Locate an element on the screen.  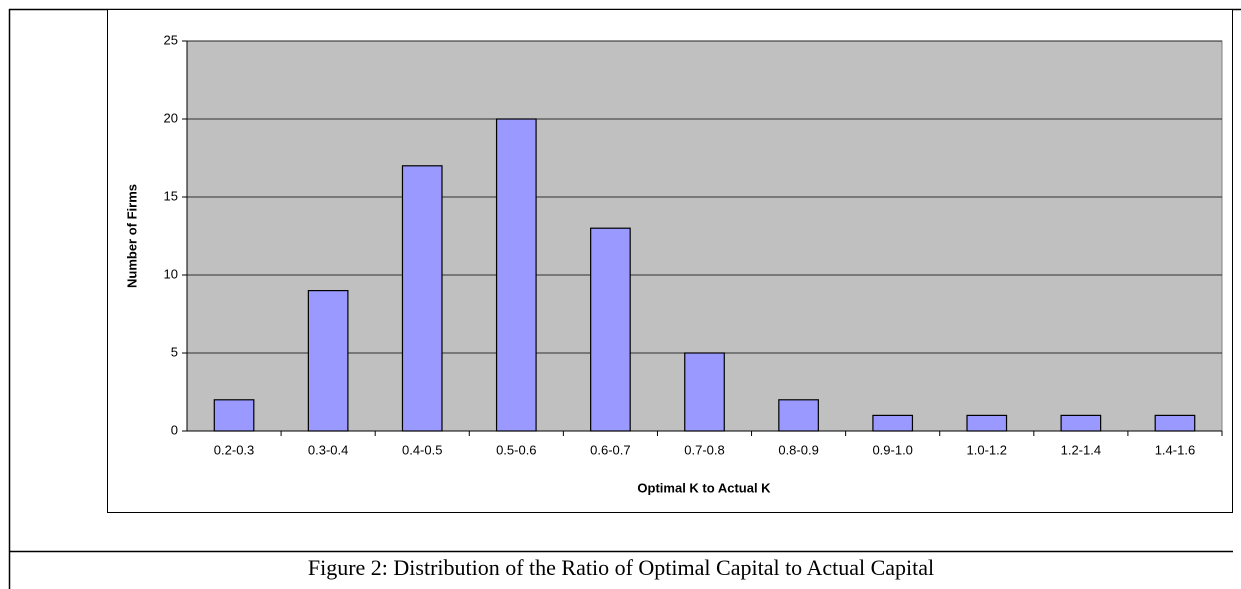
x-axis-title: Optimal K to Actual K is located at coordinates (704, 487).